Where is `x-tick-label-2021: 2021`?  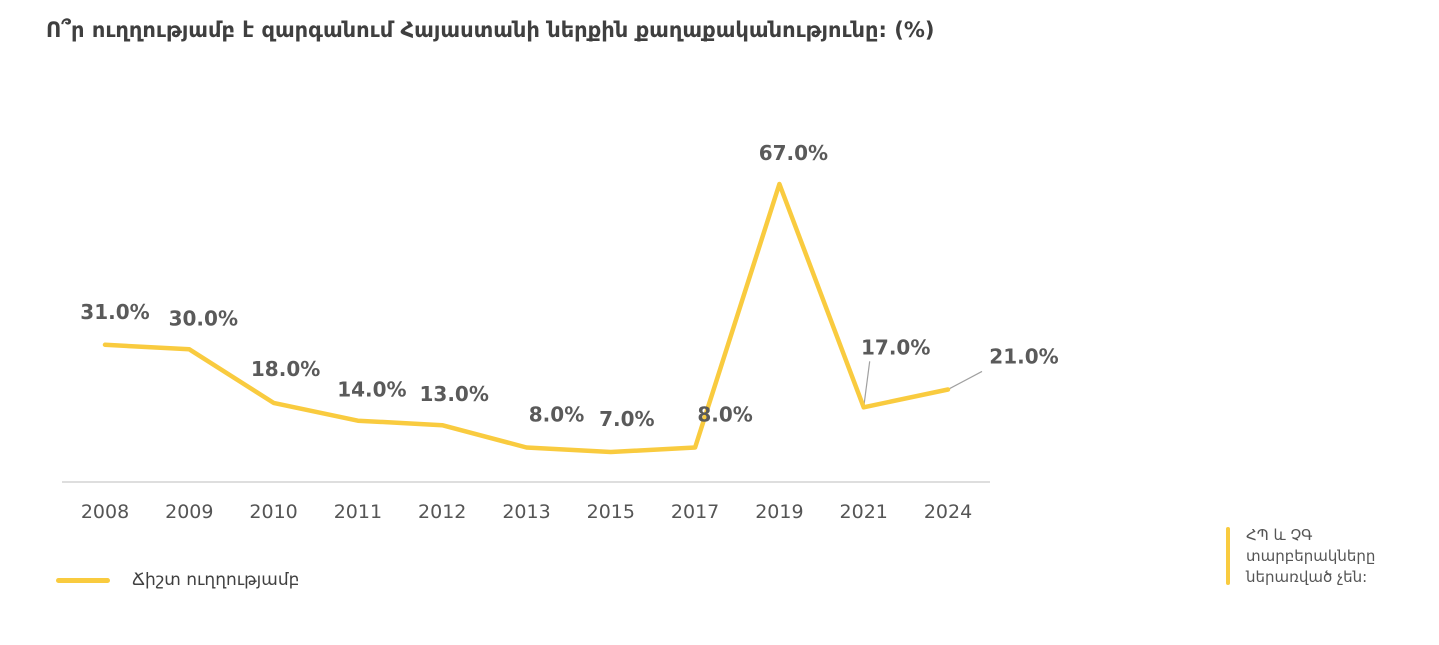
x-tick-label-2021: 2021 is located at coordinates (864, 512).